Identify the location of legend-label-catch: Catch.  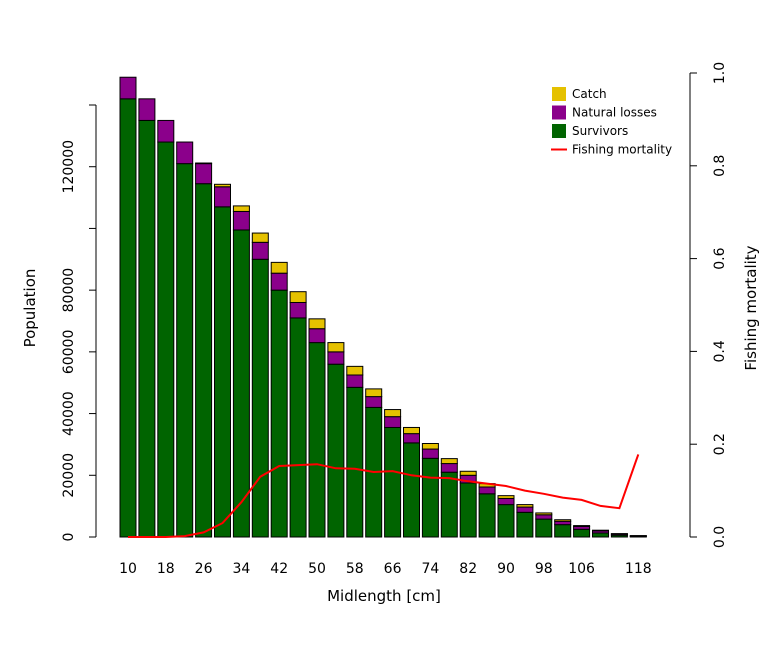
(589, 94).